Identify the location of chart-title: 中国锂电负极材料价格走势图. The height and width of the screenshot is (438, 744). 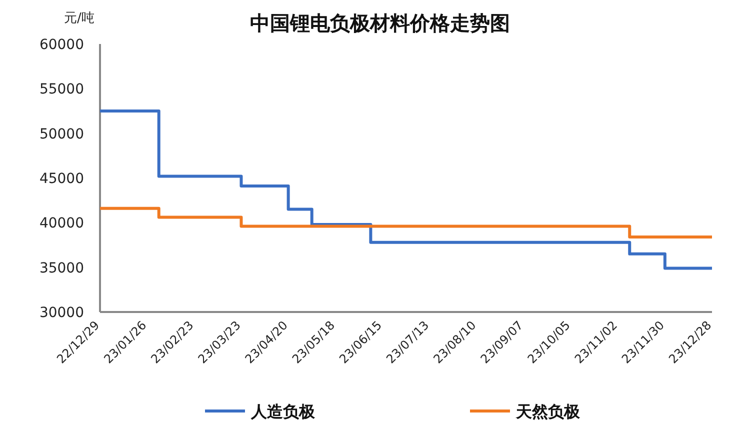
(380, 23).